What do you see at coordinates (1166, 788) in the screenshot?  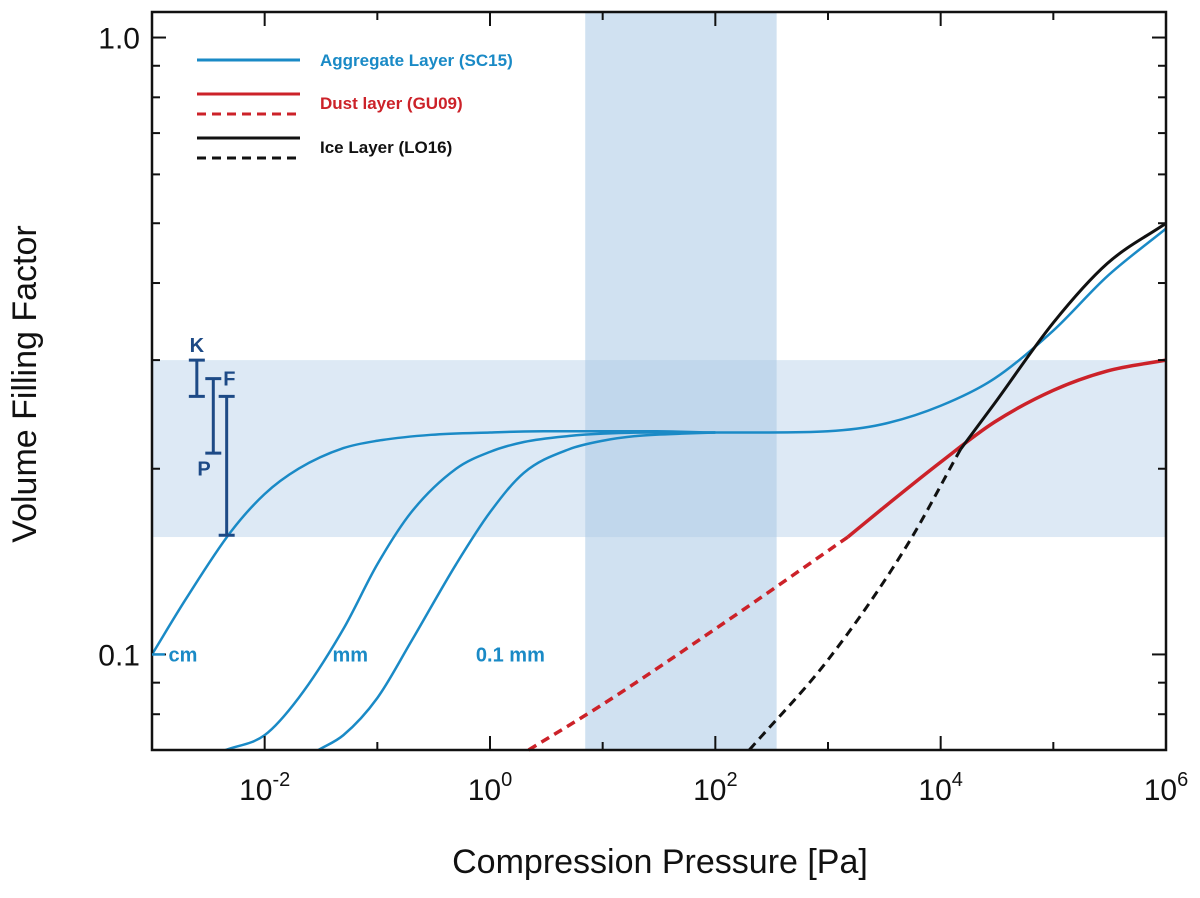 I see `x-tick-label: 10⁶` at bounding box center [1166, 788].